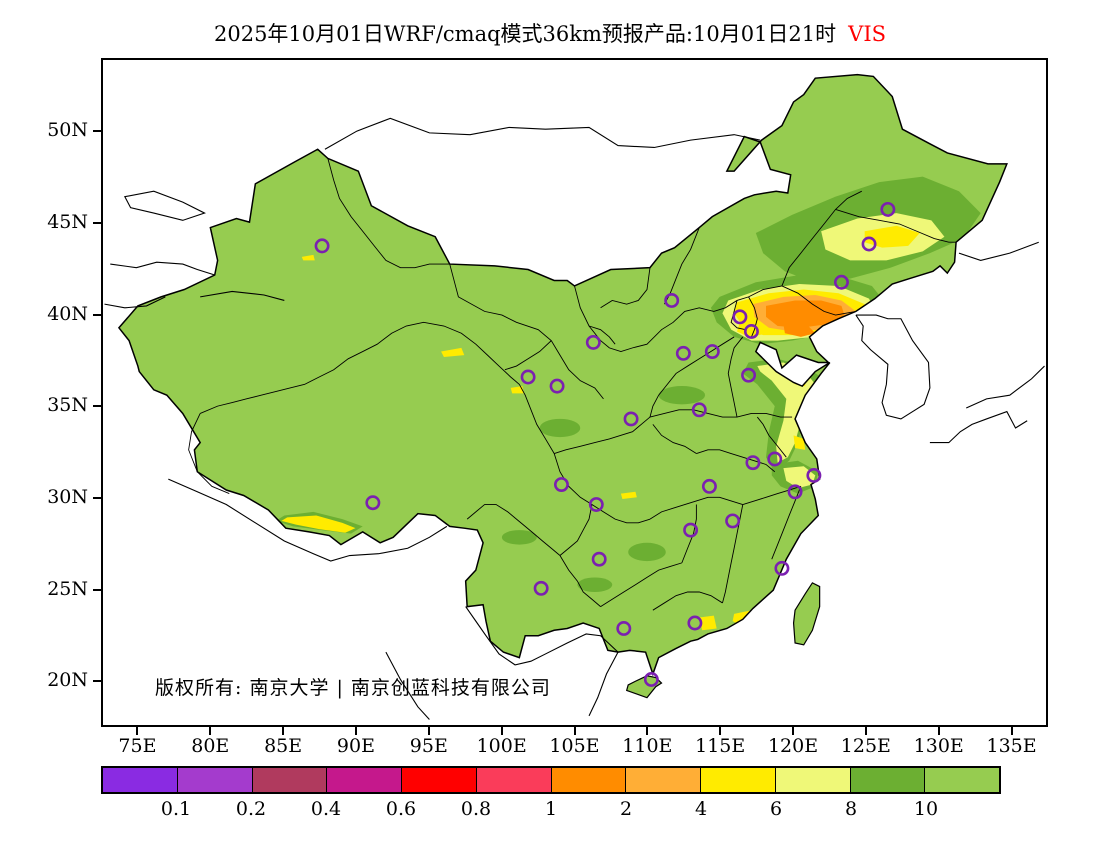  Describe the element at coordinates (137, 746) in the screenshot. I see `x-axis-label: 75E` at that location.